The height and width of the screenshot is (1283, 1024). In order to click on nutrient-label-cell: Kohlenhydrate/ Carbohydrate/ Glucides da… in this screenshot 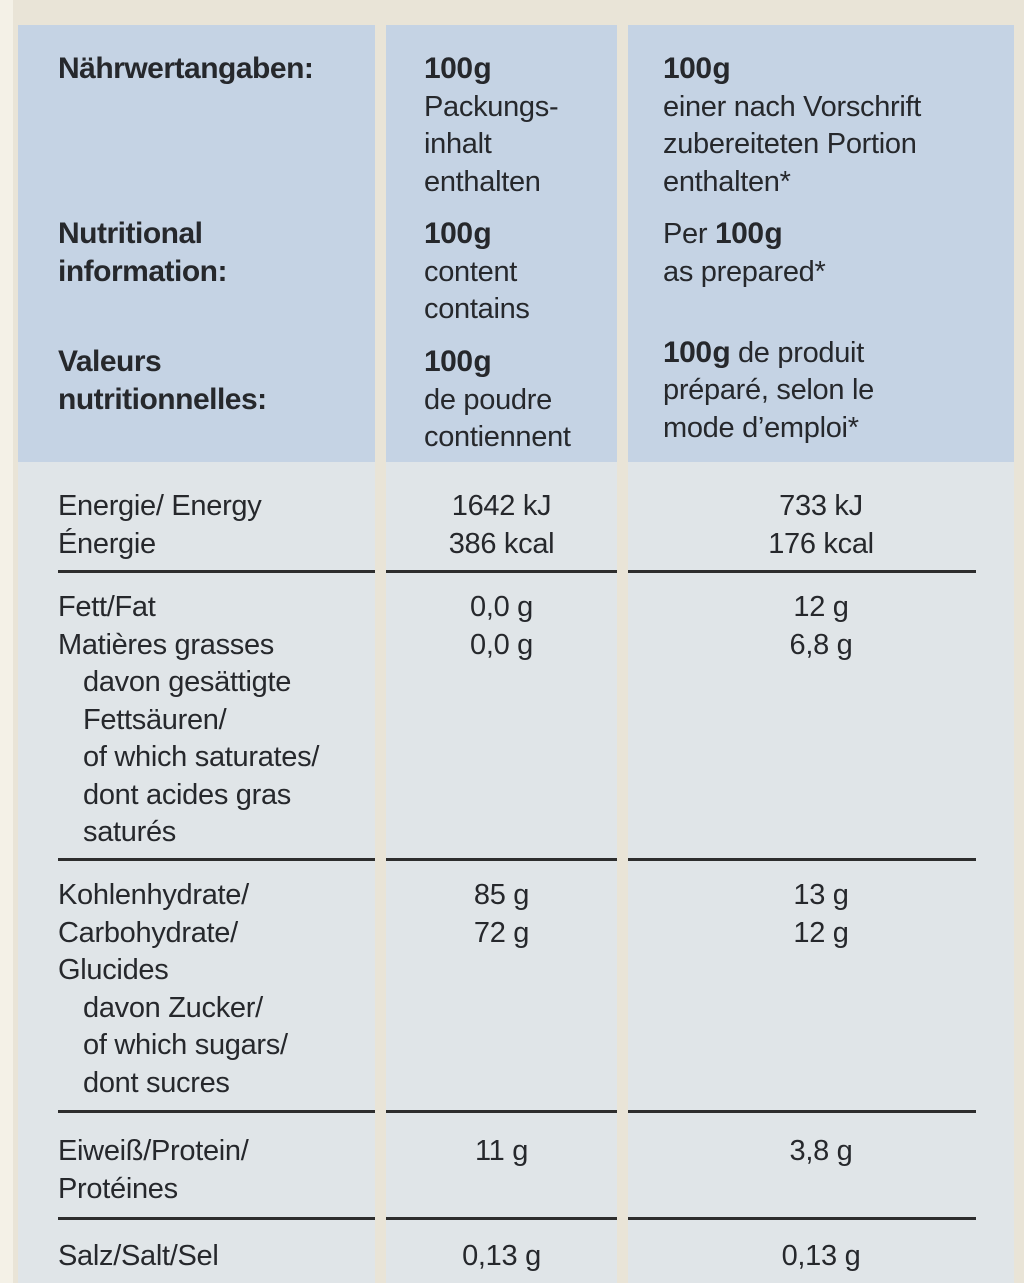, I will do `click(196, 987)`.